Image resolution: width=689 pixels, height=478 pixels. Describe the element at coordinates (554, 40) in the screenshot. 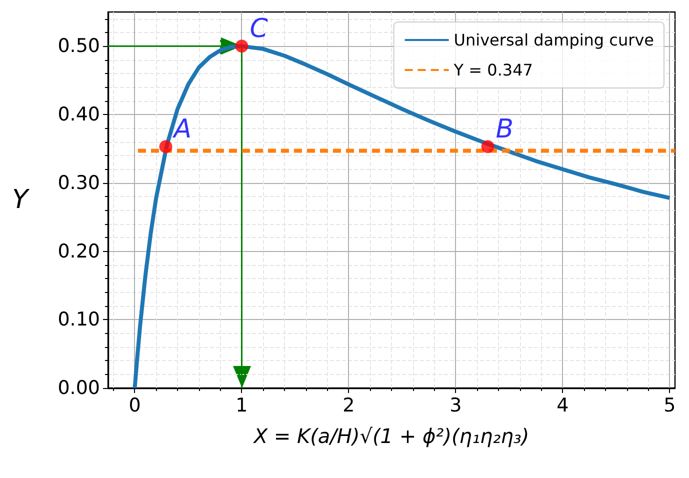

I see `legend-label: Universal damping curve` at that location.